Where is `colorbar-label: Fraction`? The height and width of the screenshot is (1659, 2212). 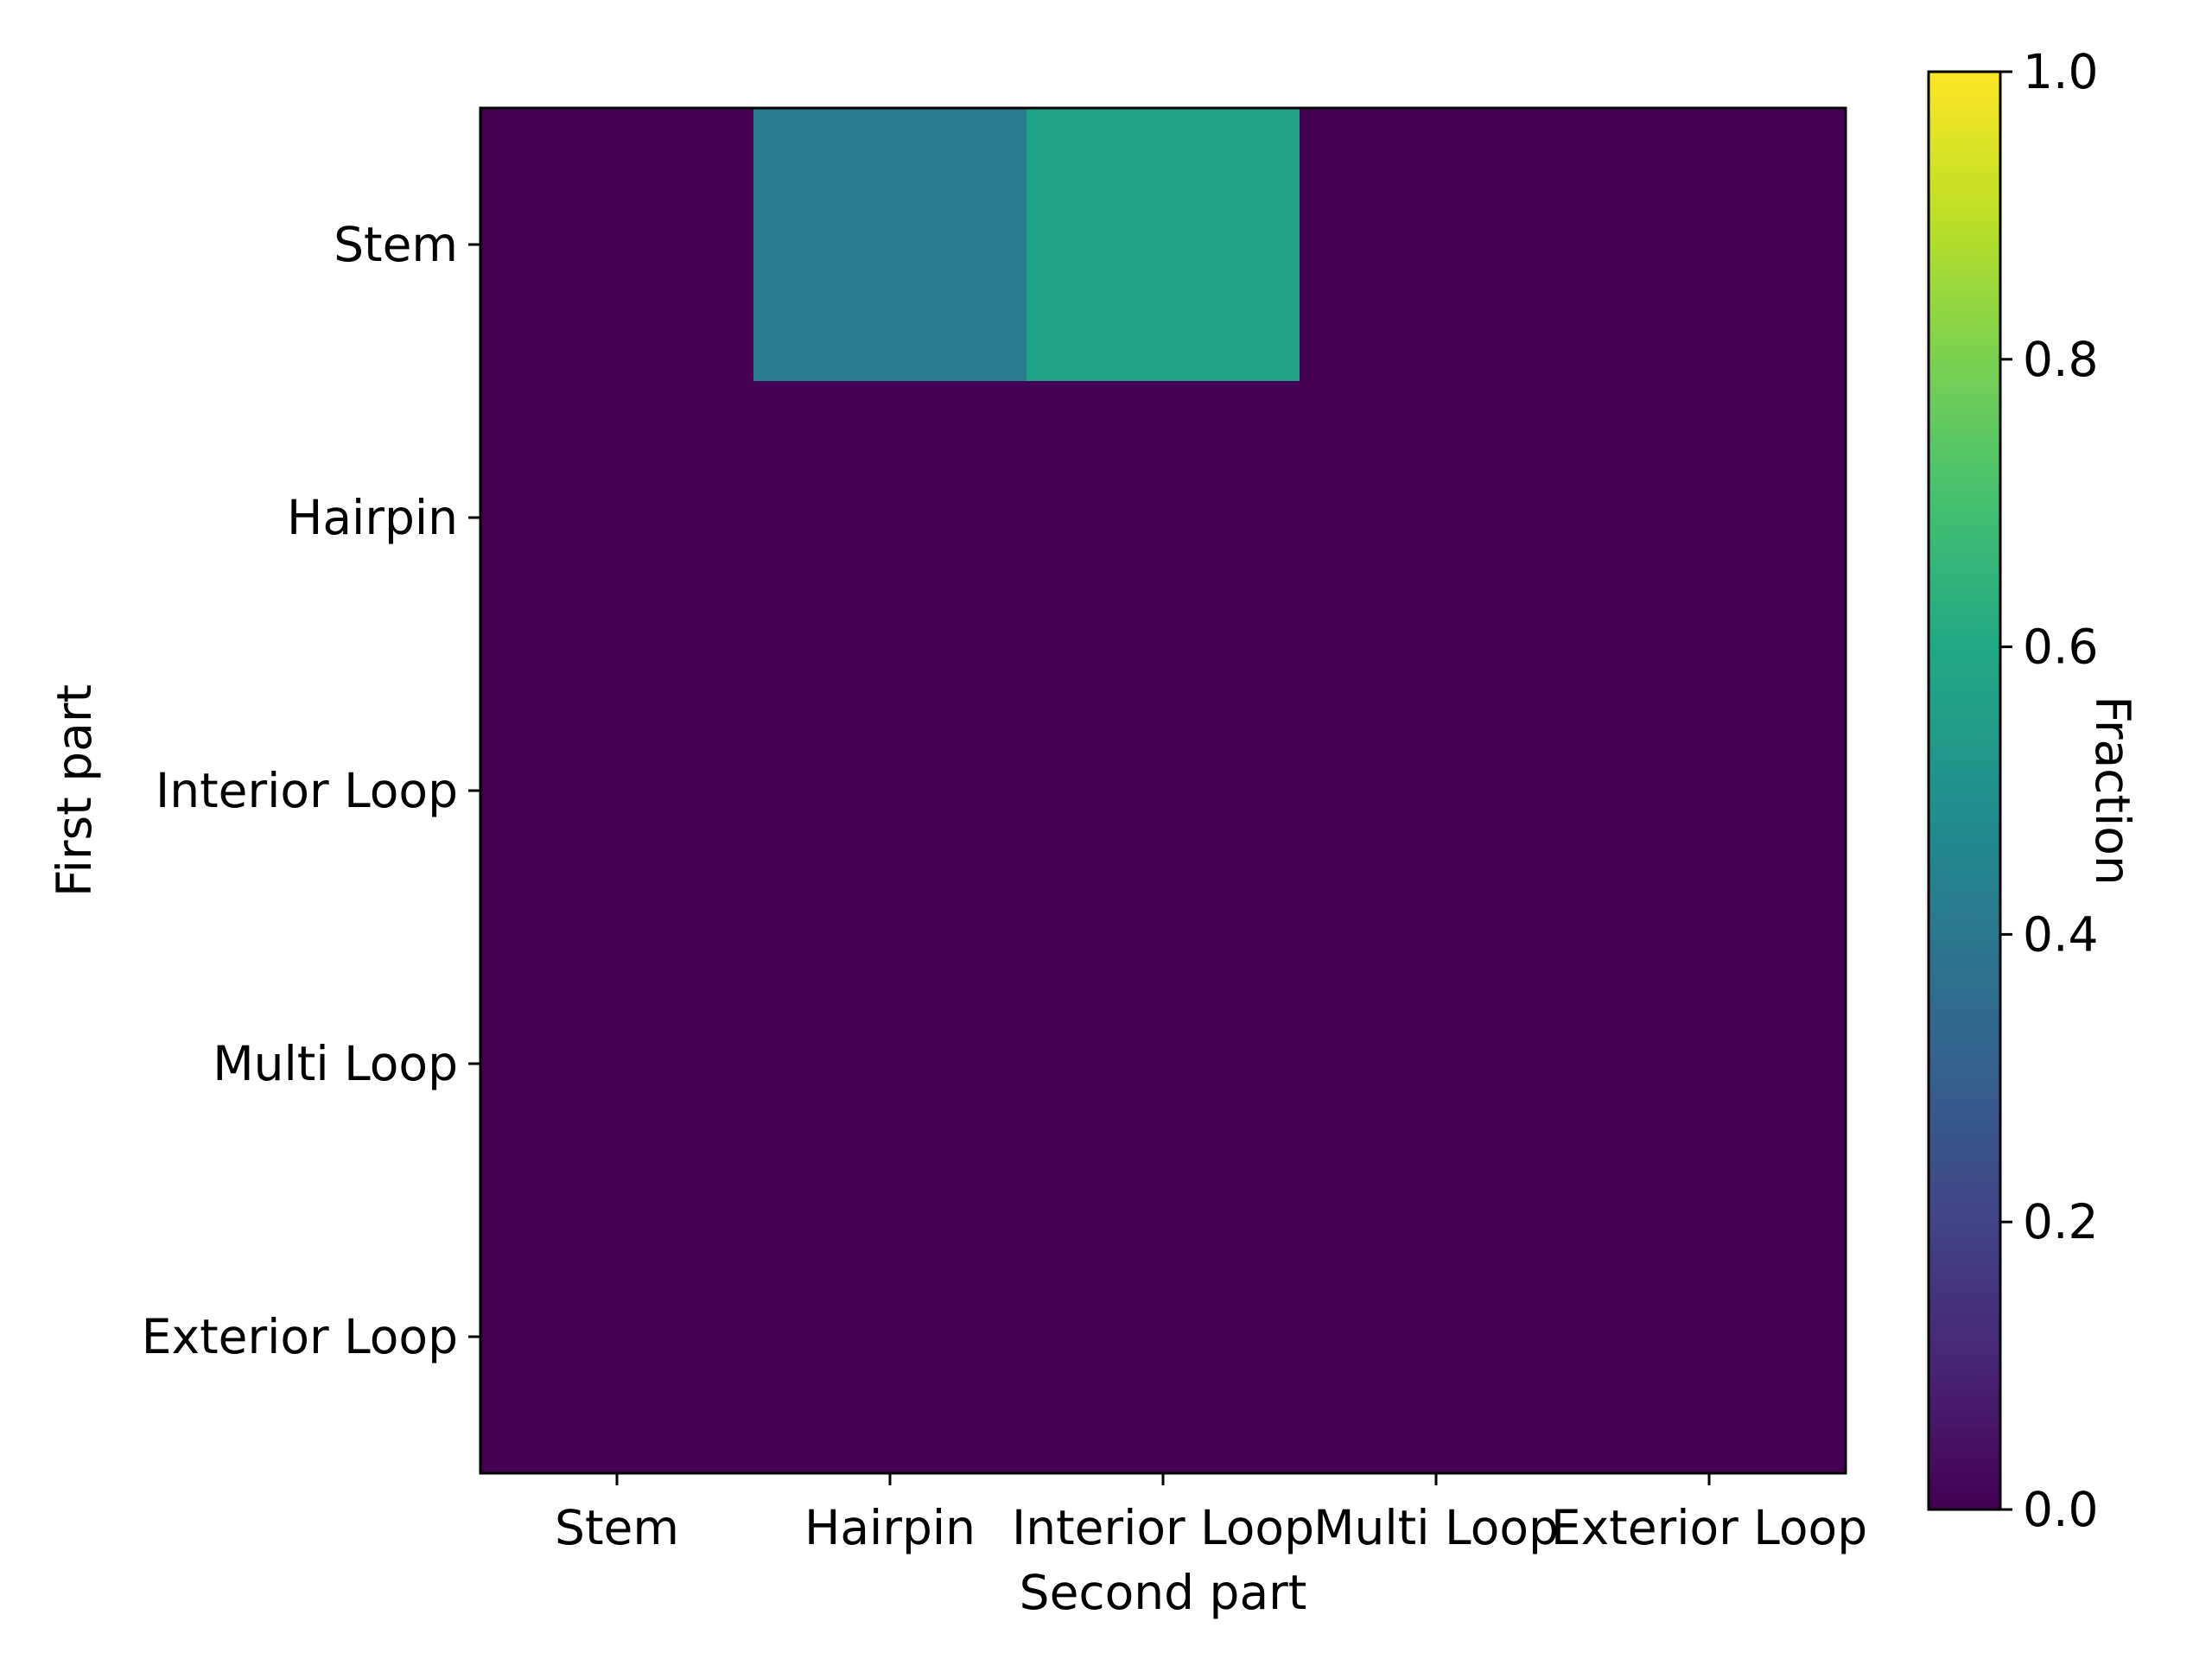
colorbar-label: Fraction is located at coordinates (2112, 791).